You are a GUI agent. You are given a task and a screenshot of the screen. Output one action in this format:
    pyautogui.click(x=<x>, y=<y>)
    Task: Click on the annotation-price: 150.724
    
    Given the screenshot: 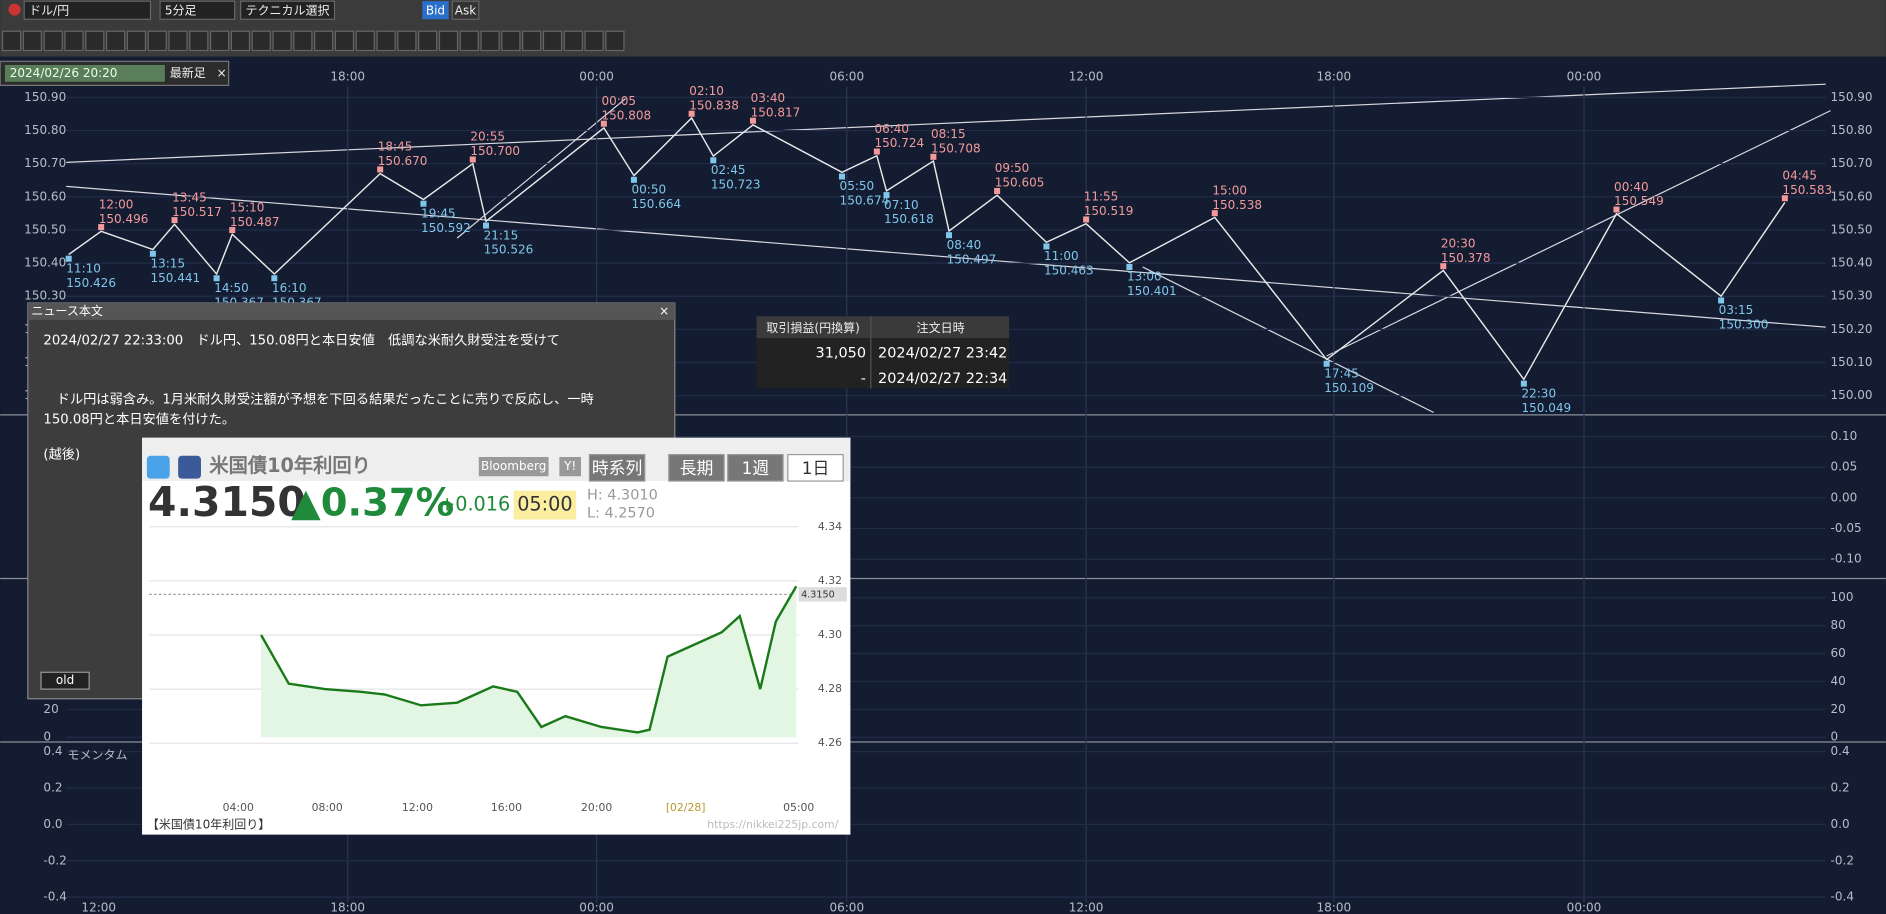 What is the action you would take?
    pyautogui.click(x=899, y=143)
    